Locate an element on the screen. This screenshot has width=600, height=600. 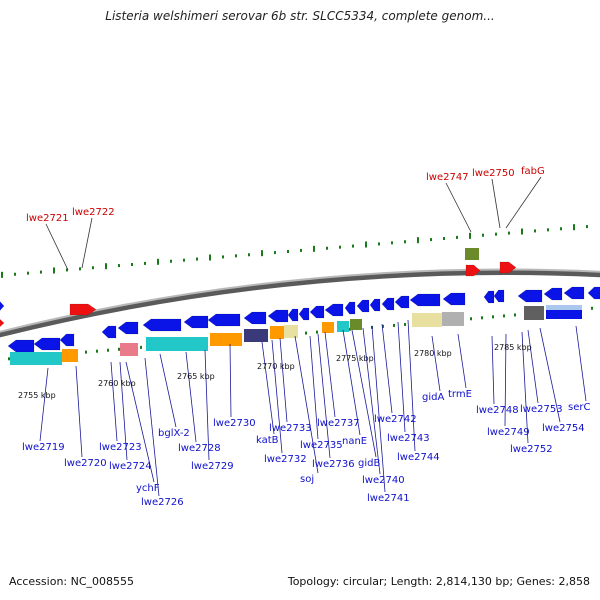
gene-label: gidB is located at coordinates (369, 463).